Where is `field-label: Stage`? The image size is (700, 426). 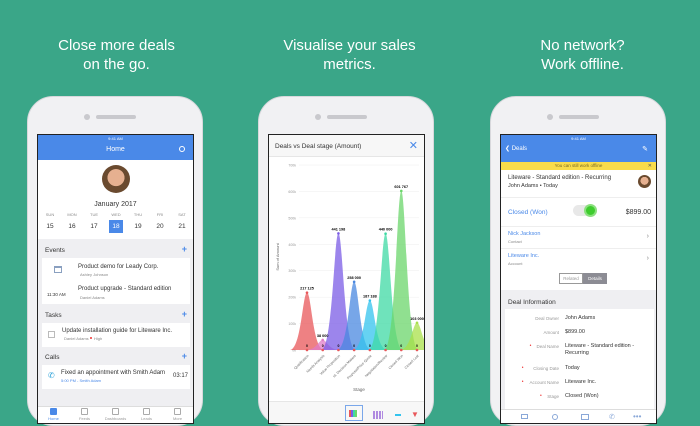
field-label: Stage is located at coordinates (553, 396).